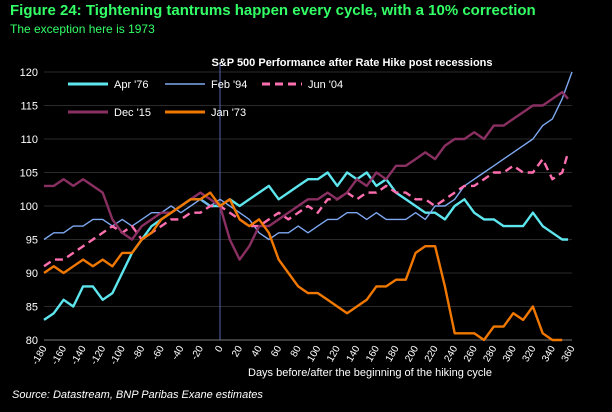  What do you see at coordinates (412, 354) in the screenshot?
I see `x-tick-label: 200` at bounding box center [412, 354].